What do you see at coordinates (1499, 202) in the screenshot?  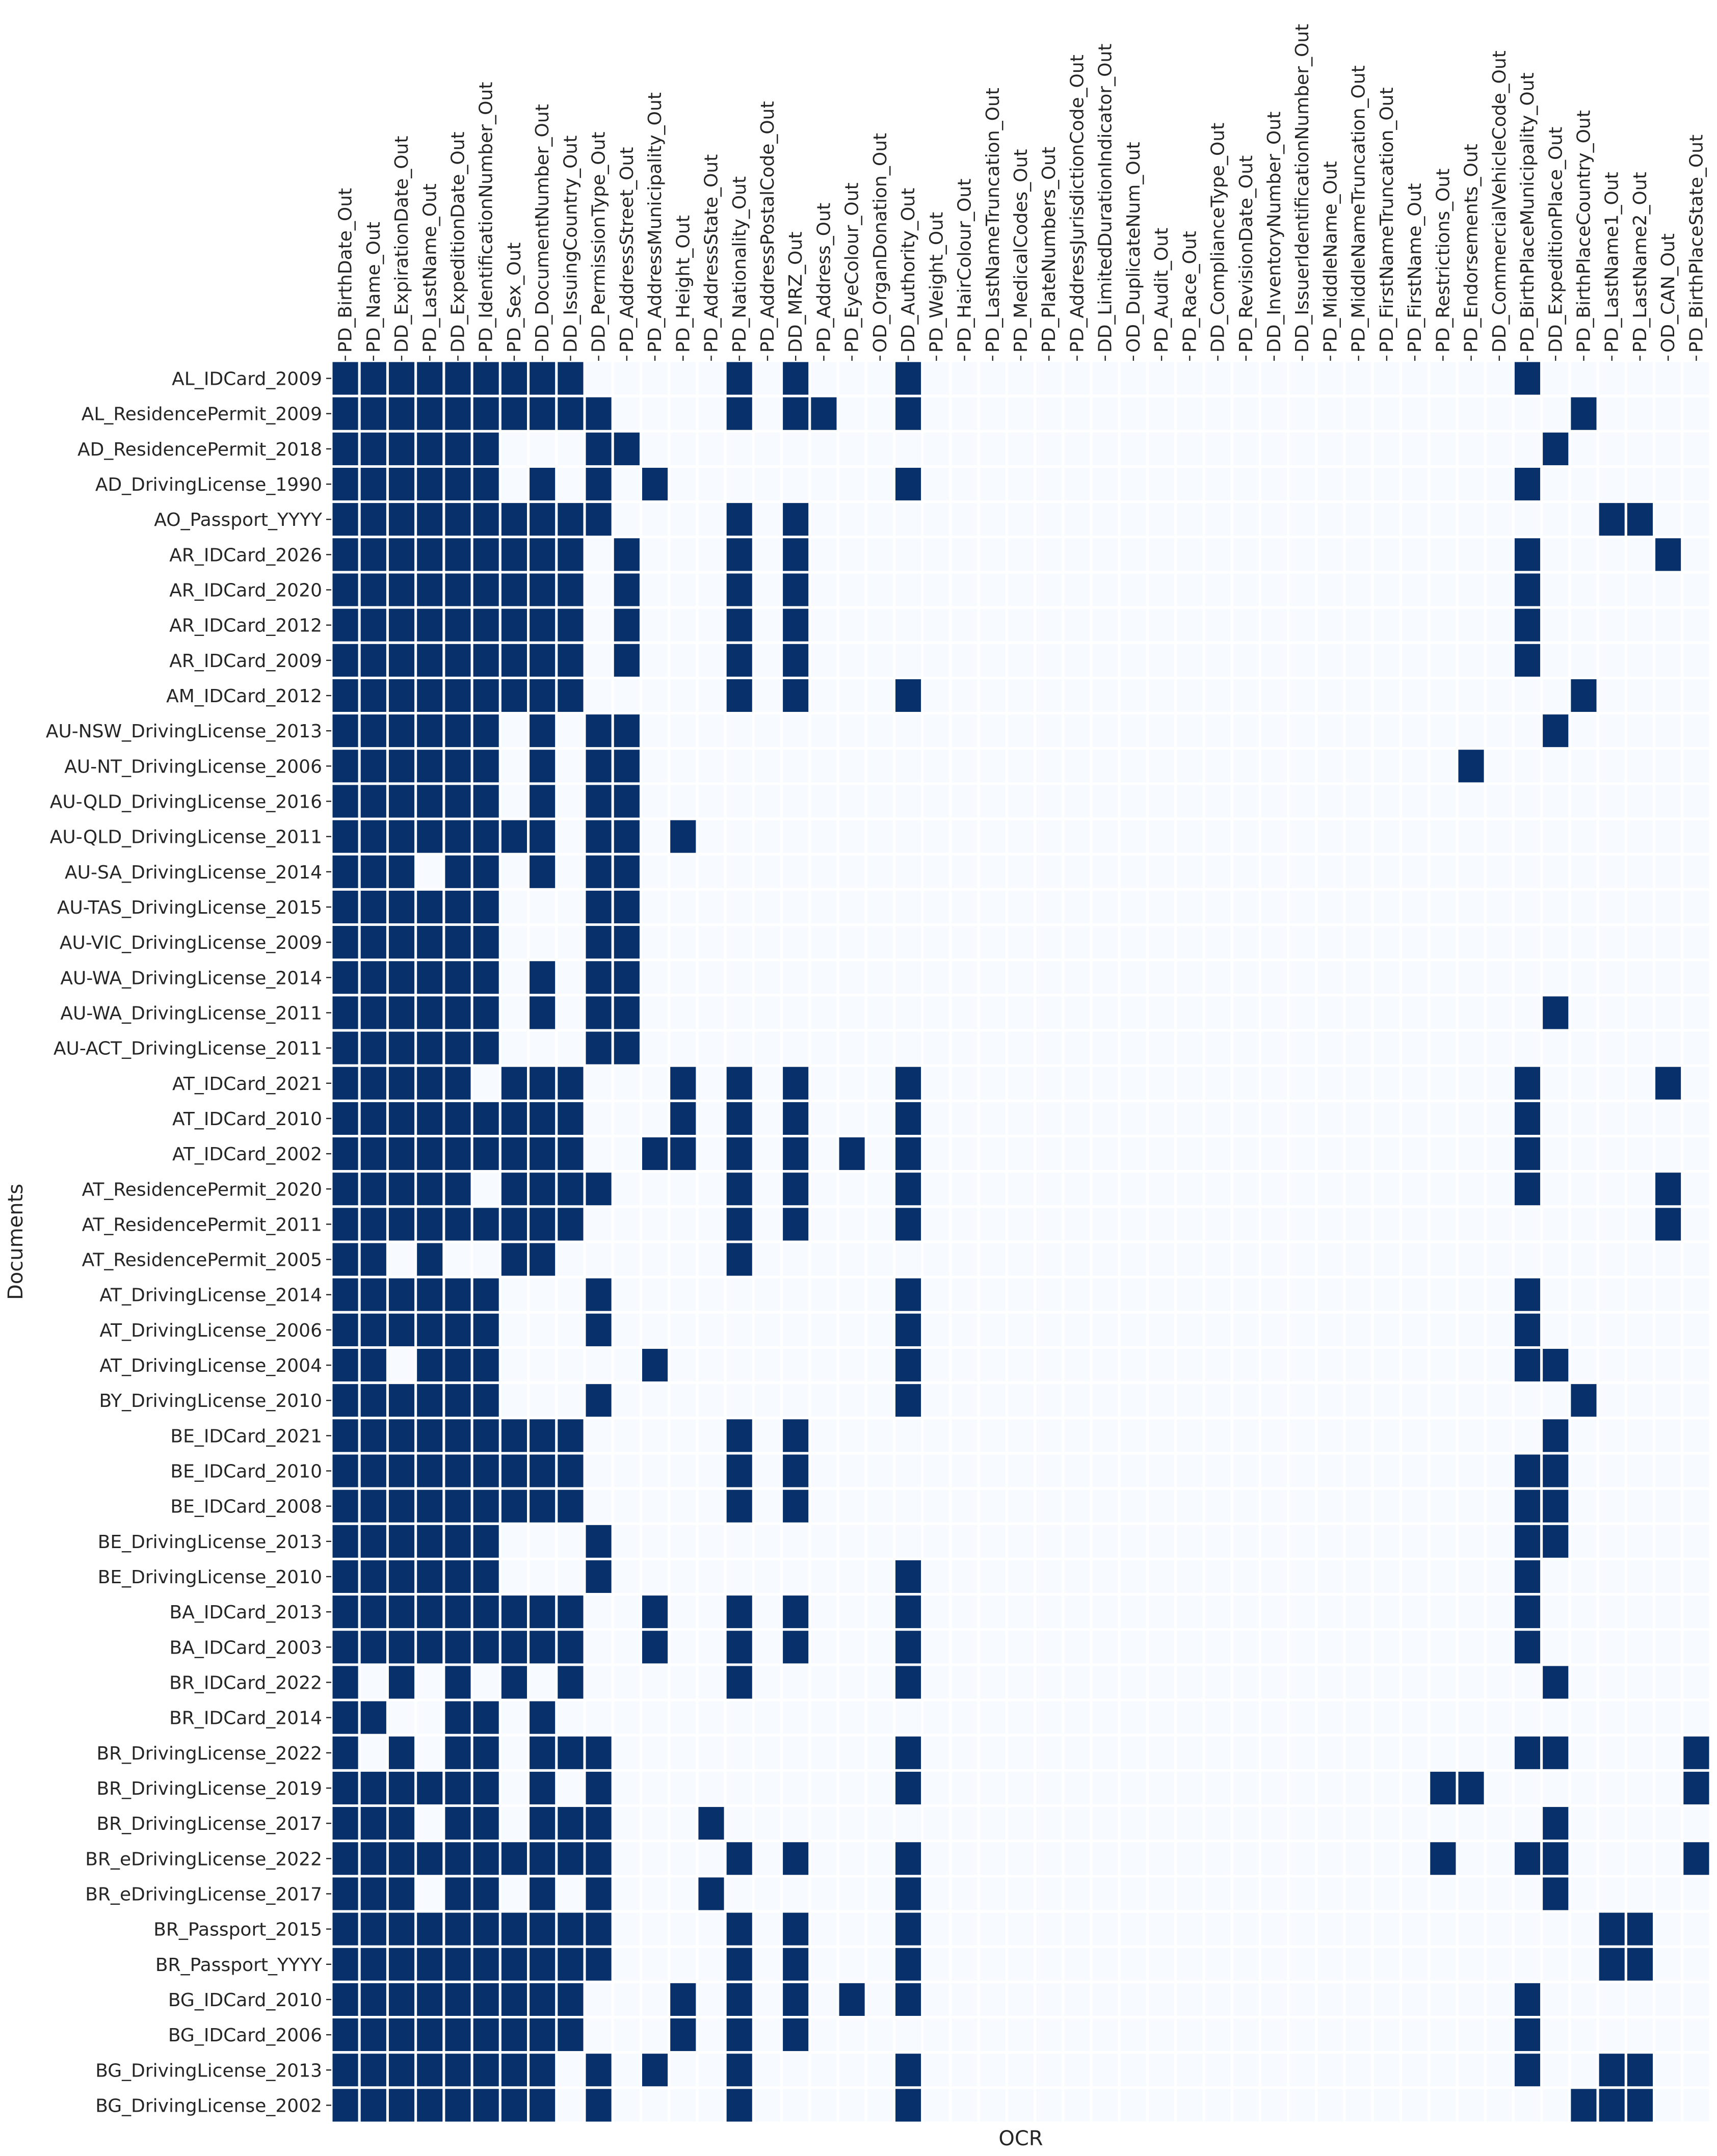 I see `x-tick-label: DD_CommercialVehicleCode_Out` at bounding box center [1499, 202].